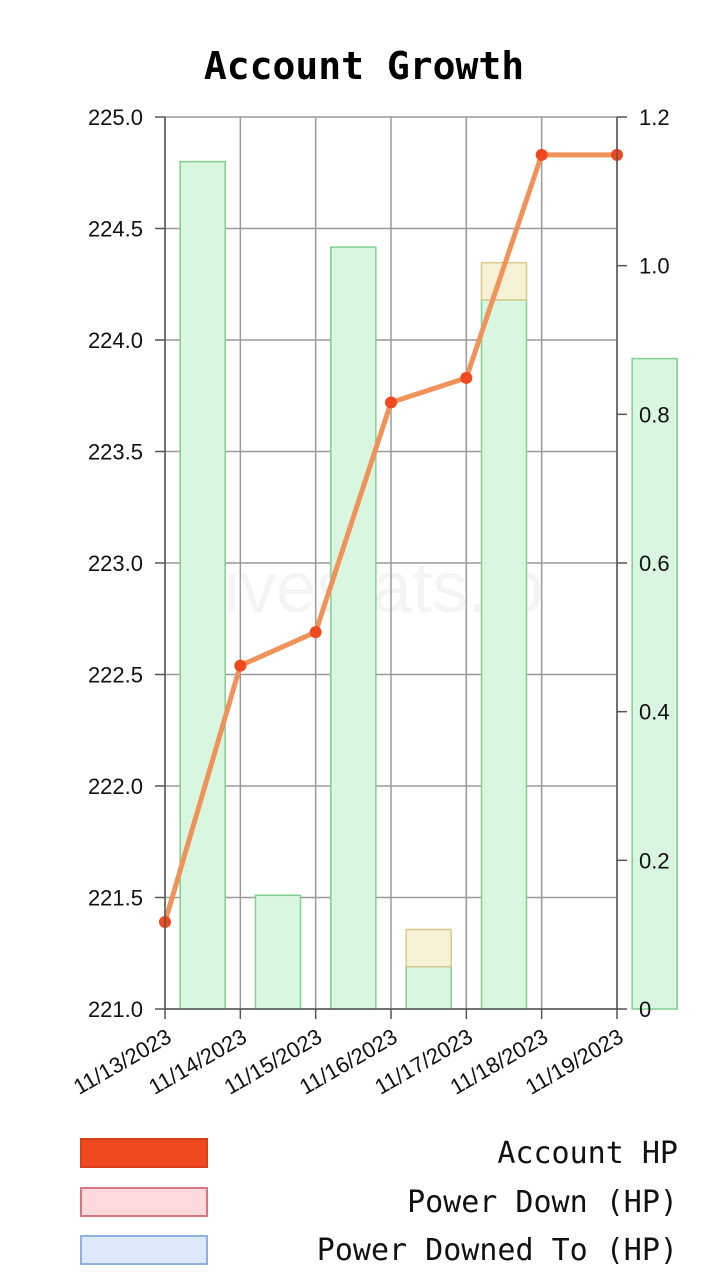  I want to click on left-tick-label: 221.0, so click(115, 1009).